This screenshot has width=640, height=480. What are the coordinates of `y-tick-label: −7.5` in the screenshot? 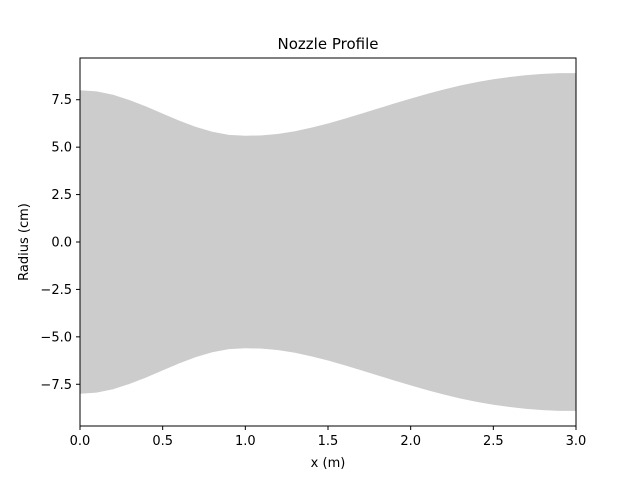 It's located at (56, 385).